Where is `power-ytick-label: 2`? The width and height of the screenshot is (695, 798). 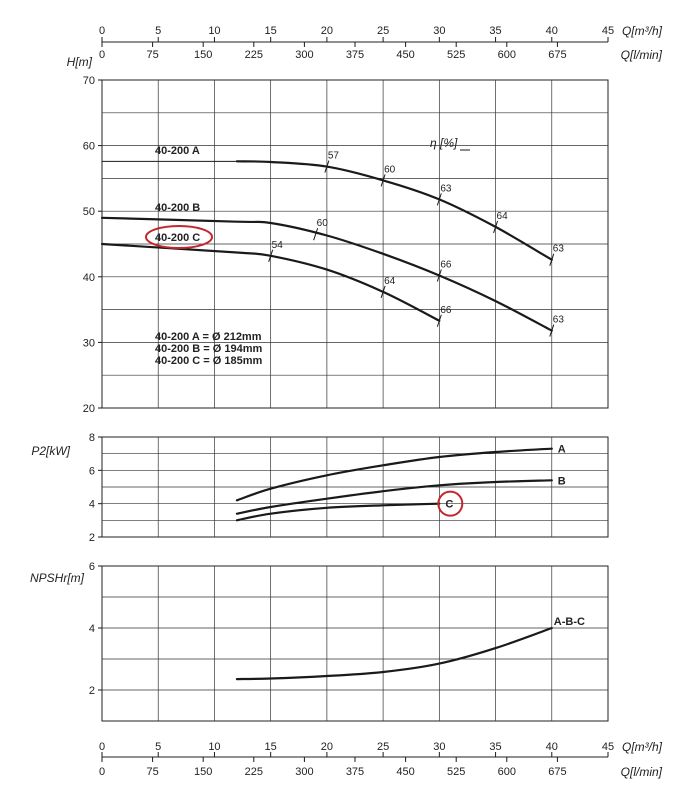 power-ytick-label: 2 is located at coordinates (92, 538).